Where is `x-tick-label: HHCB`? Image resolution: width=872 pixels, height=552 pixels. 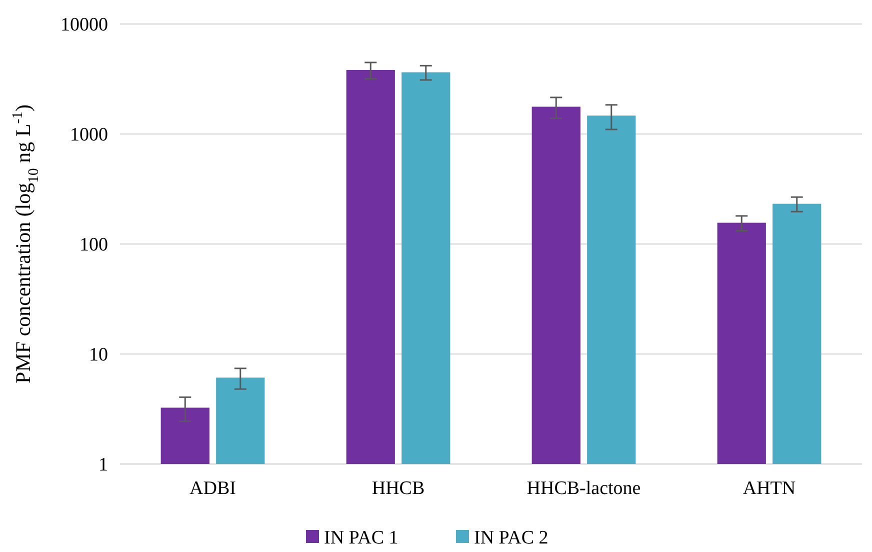 x-tick-label: HHCB is located at coordinates (398, 488).